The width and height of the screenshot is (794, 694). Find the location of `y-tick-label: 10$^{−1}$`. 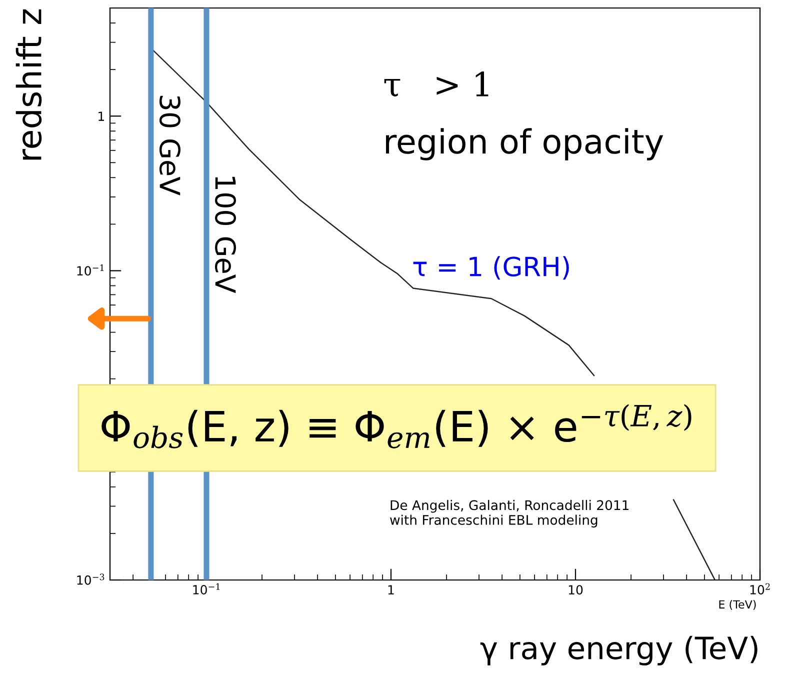

y-tick-label: 10$^{−1}$ is located at coordinates (90, 270).